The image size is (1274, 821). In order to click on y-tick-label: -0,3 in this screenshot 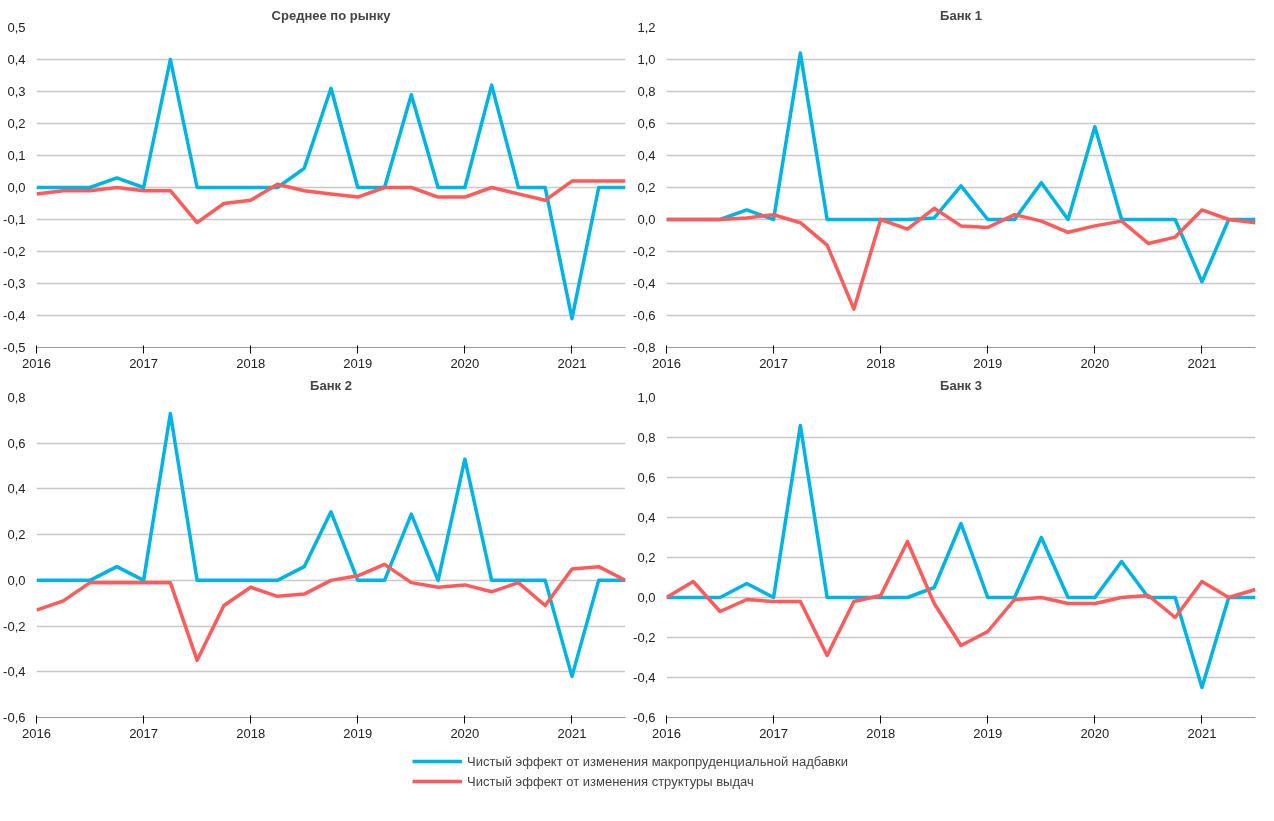, I will do `click(14, 283)`.